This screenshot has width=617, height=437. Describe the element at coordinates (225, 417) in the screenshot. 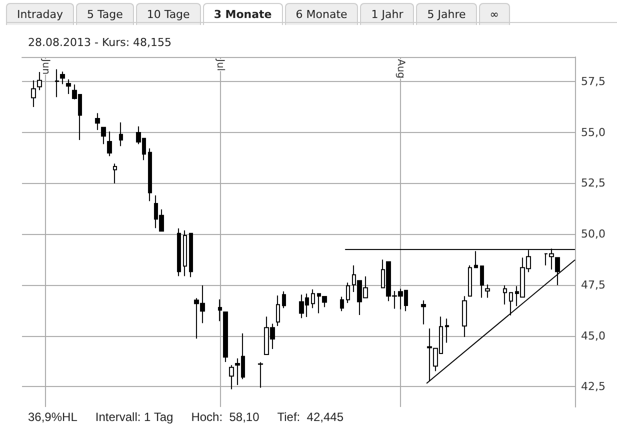

I see `text: Hoch: 58,10` at that location.